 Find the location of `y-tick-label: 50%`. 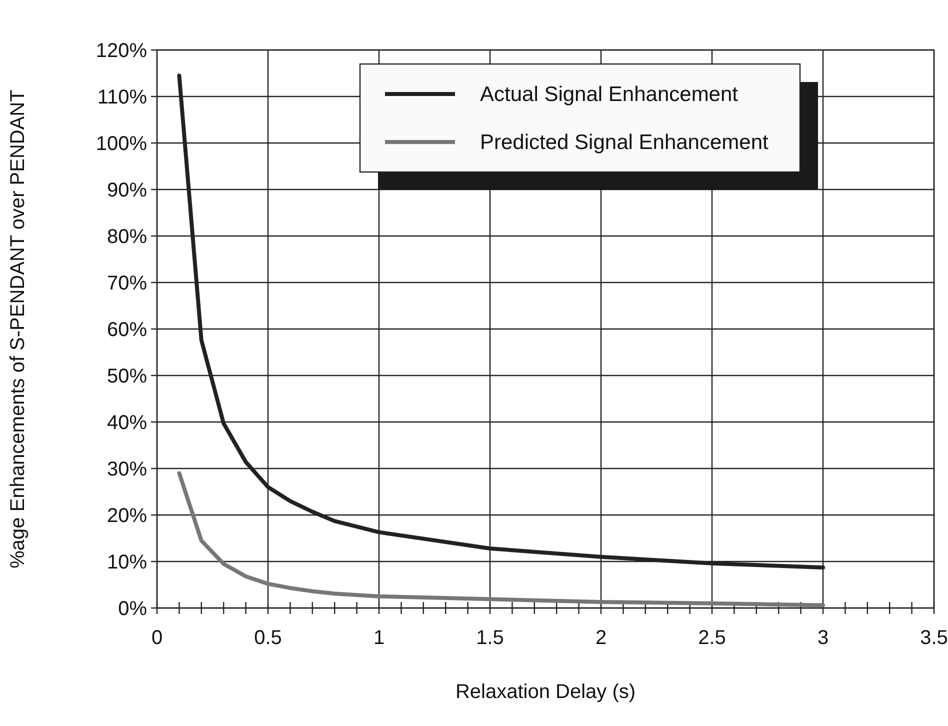

y-tick-label: 50% is located at coordinates (127, 377).